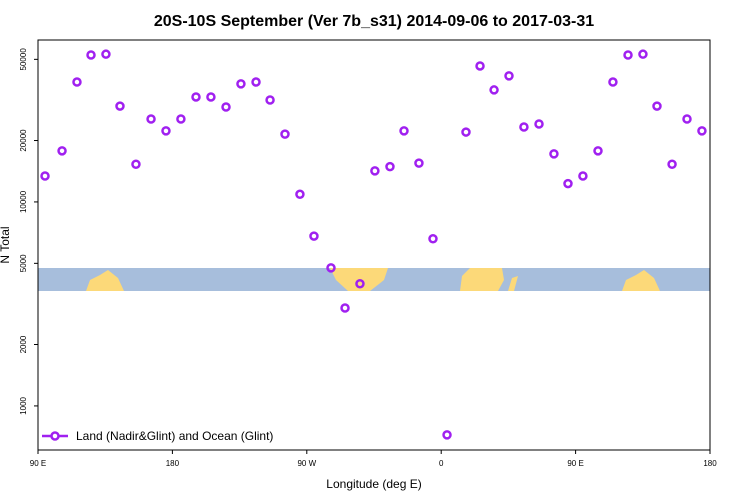  Describe the element at coordinates (23, 201) in the screenshot. I see `y-tick-label: 10000` at that location.